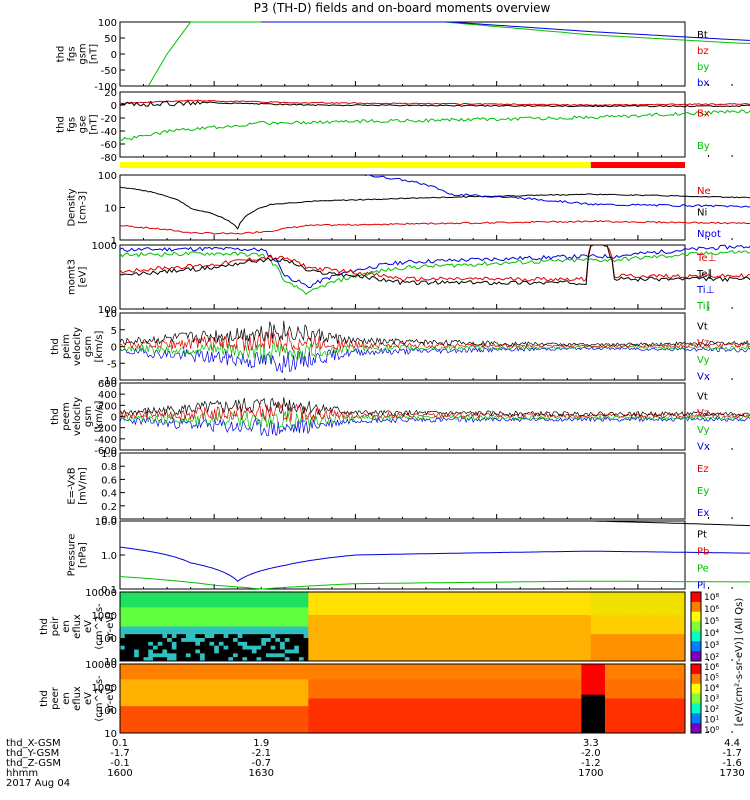  What do you see at coordinates (33, 743) in the screenshot?
I see `xaxis-row-label: thd_X-GSM` at bounding box center [33, 743].